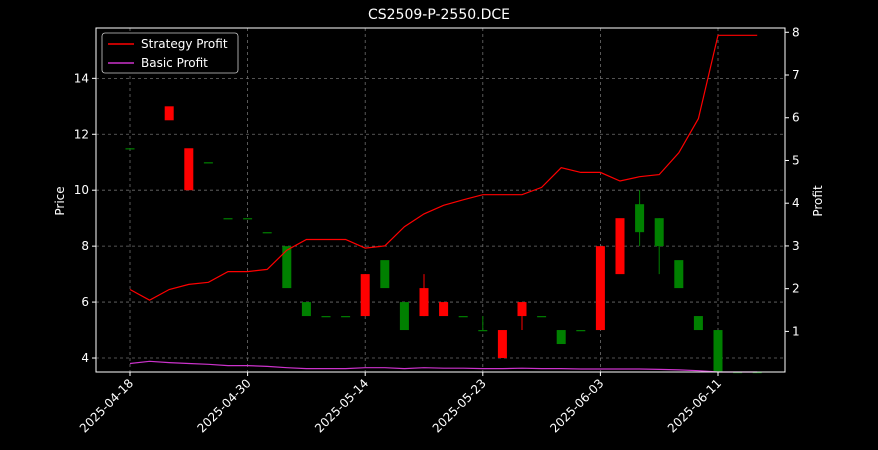 Image resolution: width=878 pixels, height=450 pixels. Describe the element at coordinates (796, 331) in the screenshot. I see `y-tick-label-right: 1` at that location.